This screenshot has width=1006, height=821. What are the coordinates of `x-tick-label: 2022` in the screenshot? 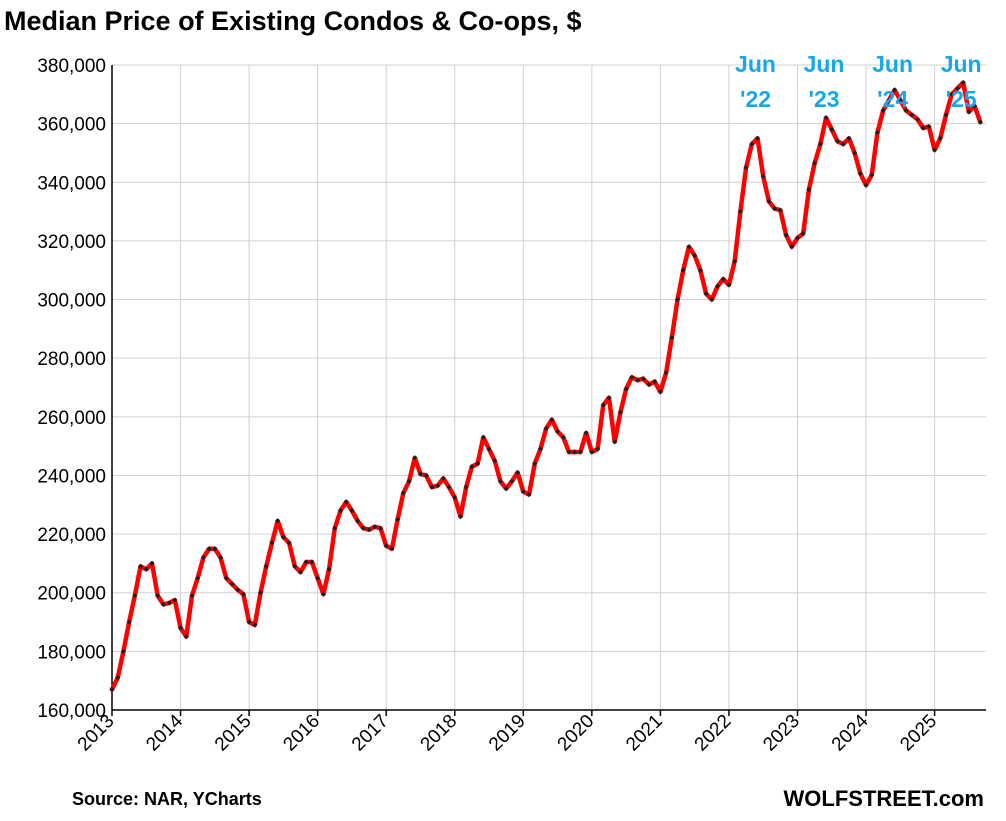 It's located at (713, 733).